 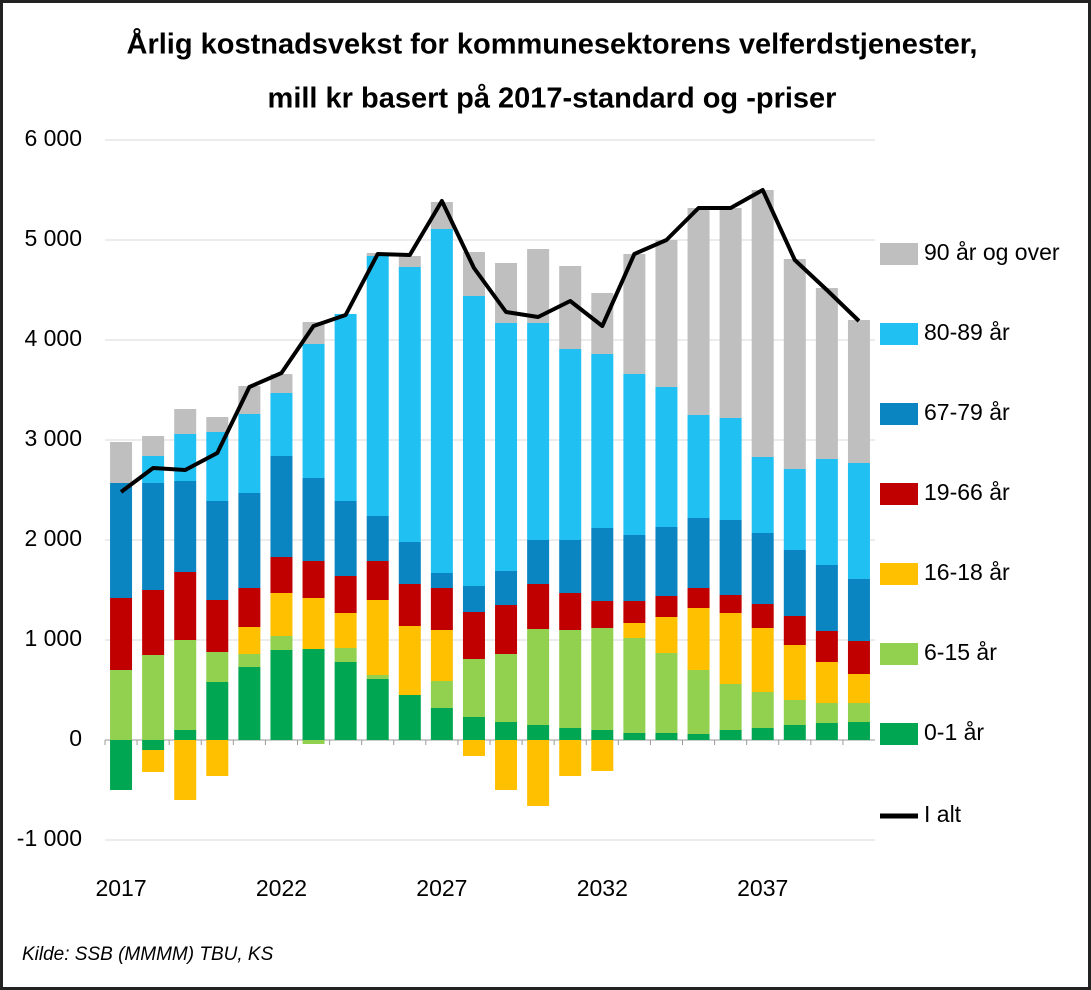 What do you see at coordinates (75, 738) in the screenshot?
I see `y-tick-label: 0` at bounding box center [75, 738].